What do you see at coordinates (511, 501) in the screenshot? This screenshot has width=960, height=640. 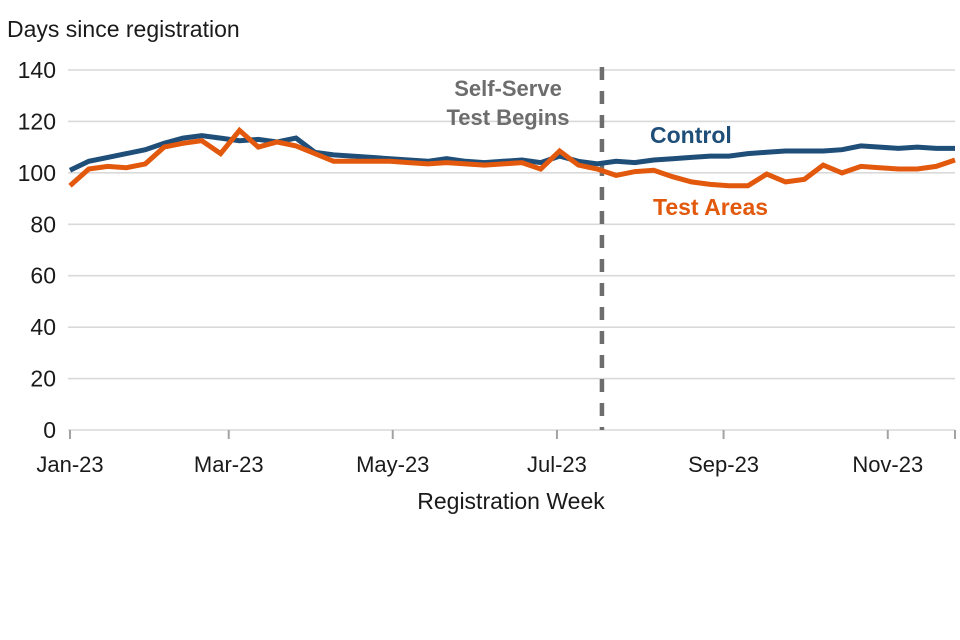 I see `x-axis-title: Registration Week` at bounding box center [511, 501].